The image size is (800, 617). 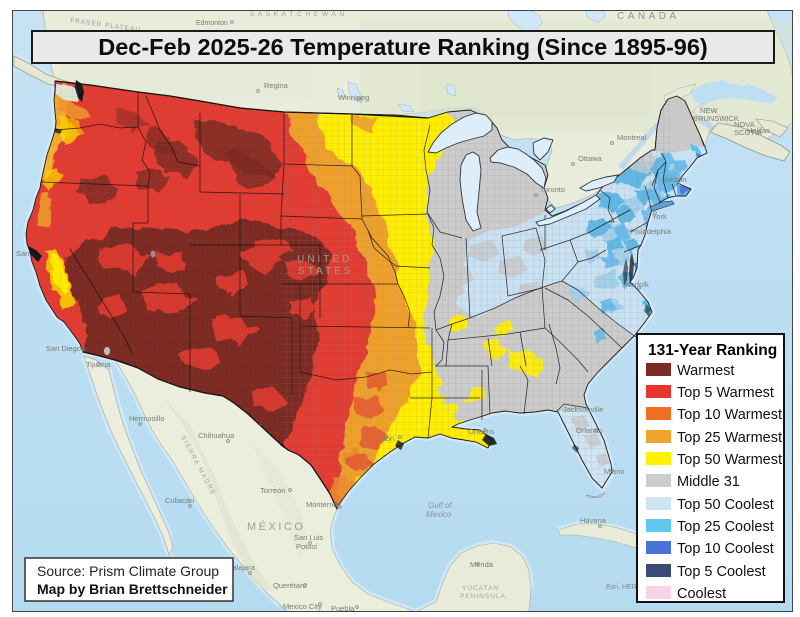 What do you see at coordinates (302, 606) in the screenshot?
I see `svg-text: Mexico City` at bounding box center [302, 606].